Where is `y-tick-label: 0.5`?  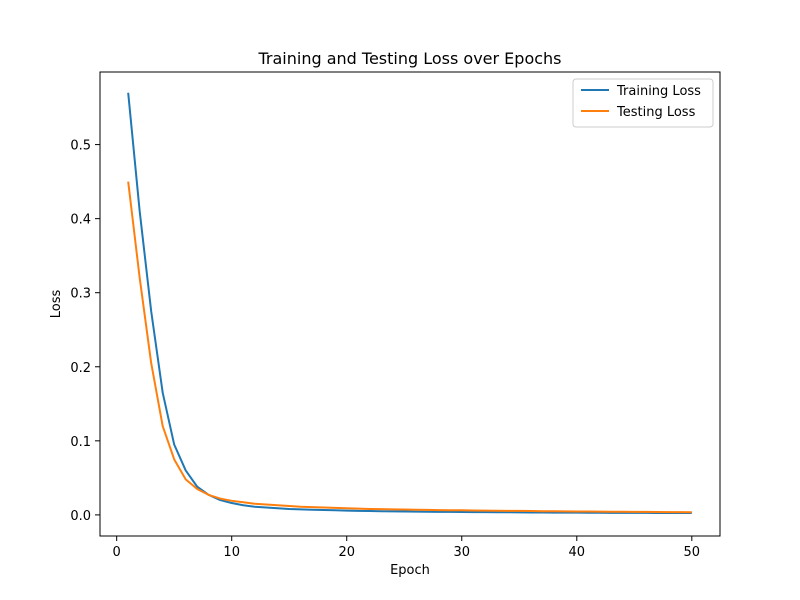 y-tick-label: 0.5 is located at coordinates (80, 146).